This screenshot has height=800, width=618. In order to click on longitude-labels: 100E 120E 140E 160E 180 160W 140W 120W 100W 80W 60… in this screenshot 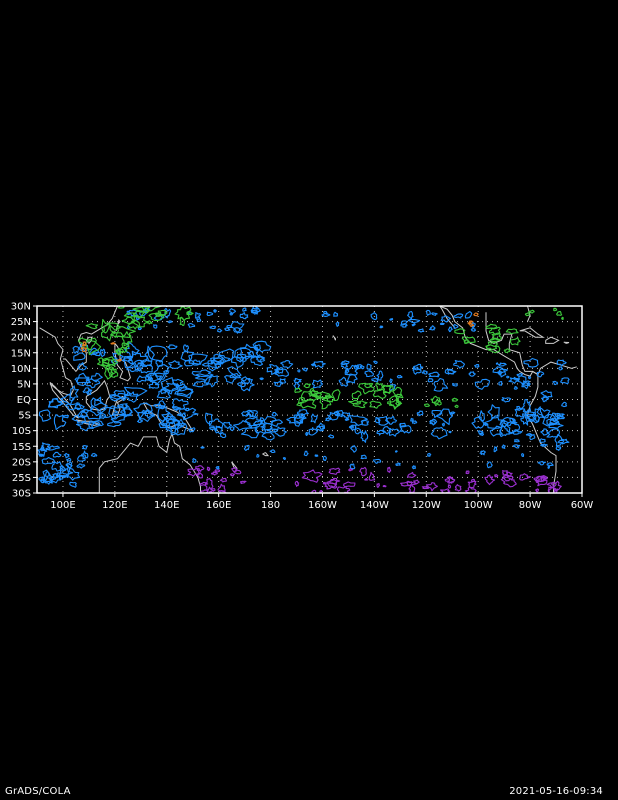, I will do `click(321, 505)`.